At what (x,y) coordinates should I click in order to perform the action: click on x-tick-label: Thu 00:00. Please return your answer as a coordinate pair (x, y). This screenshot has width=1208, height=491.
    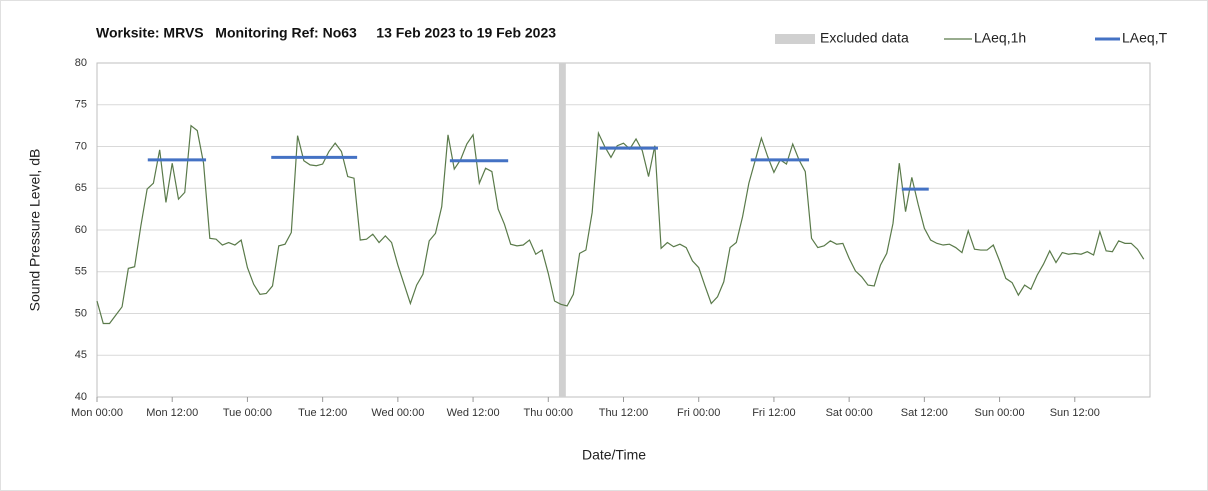
    Looking at the image, I should click on (549, 413).